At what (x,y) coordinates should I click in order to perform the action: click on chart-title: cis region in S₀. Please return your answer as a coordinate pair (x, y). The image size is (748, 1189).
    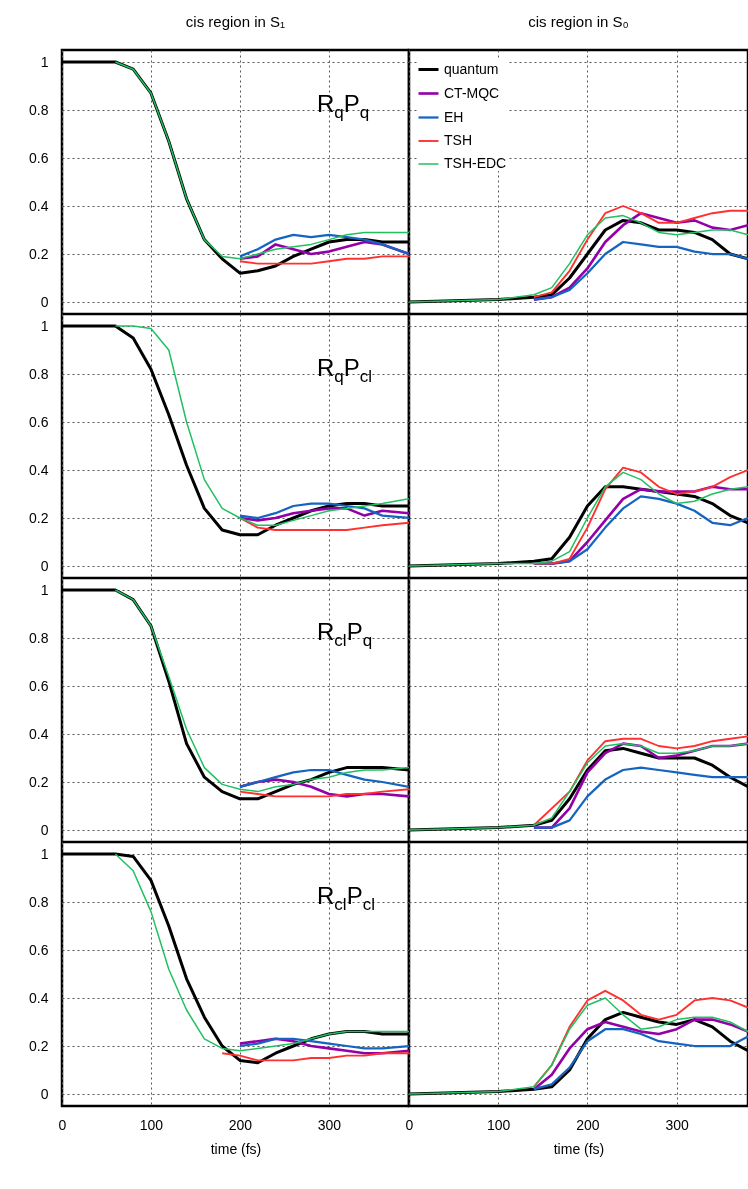
    Looking at the image, I should click on (578, 21).